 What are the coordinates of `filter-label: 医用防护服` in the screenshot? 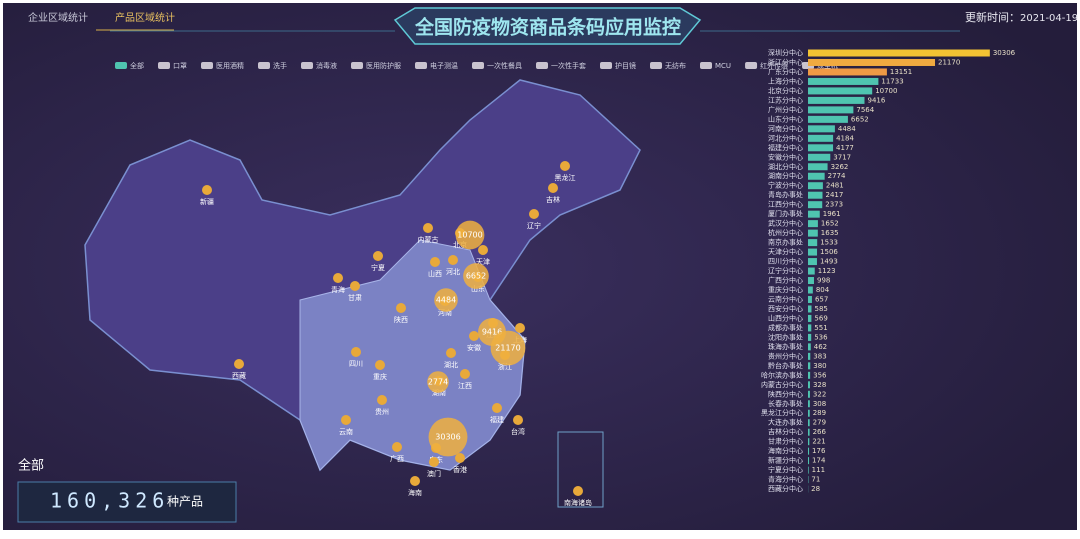 It's located at (383, 65).